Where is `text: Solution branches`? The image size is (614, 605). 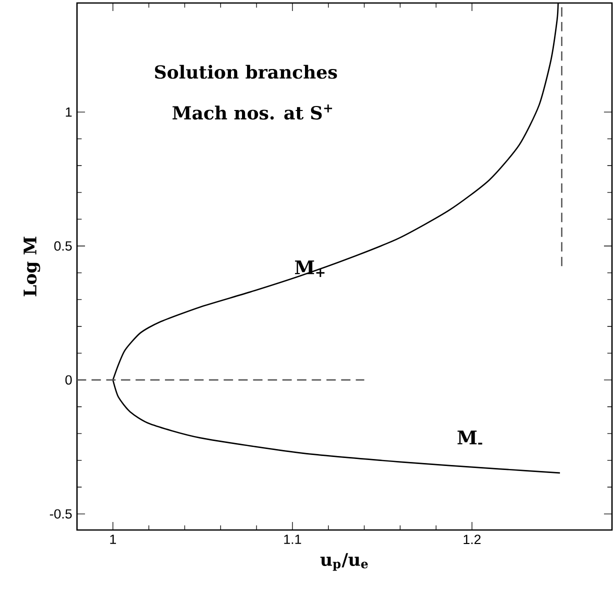
text: Solution branches is located at coordinates (246, 71).